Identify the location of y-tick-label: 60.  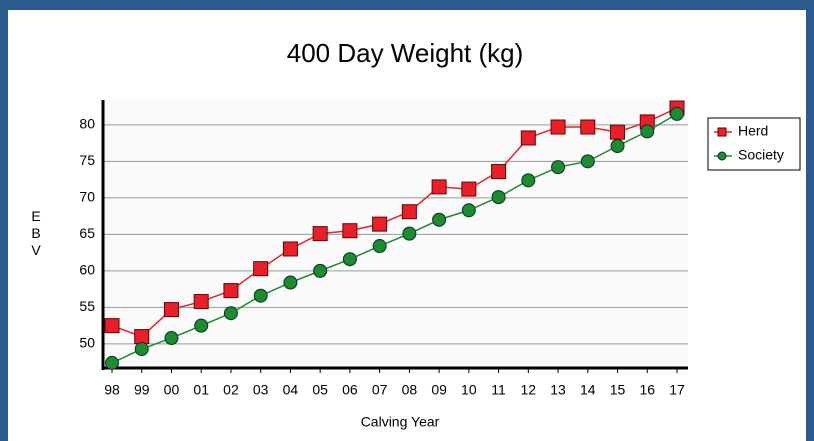
(87, 270).